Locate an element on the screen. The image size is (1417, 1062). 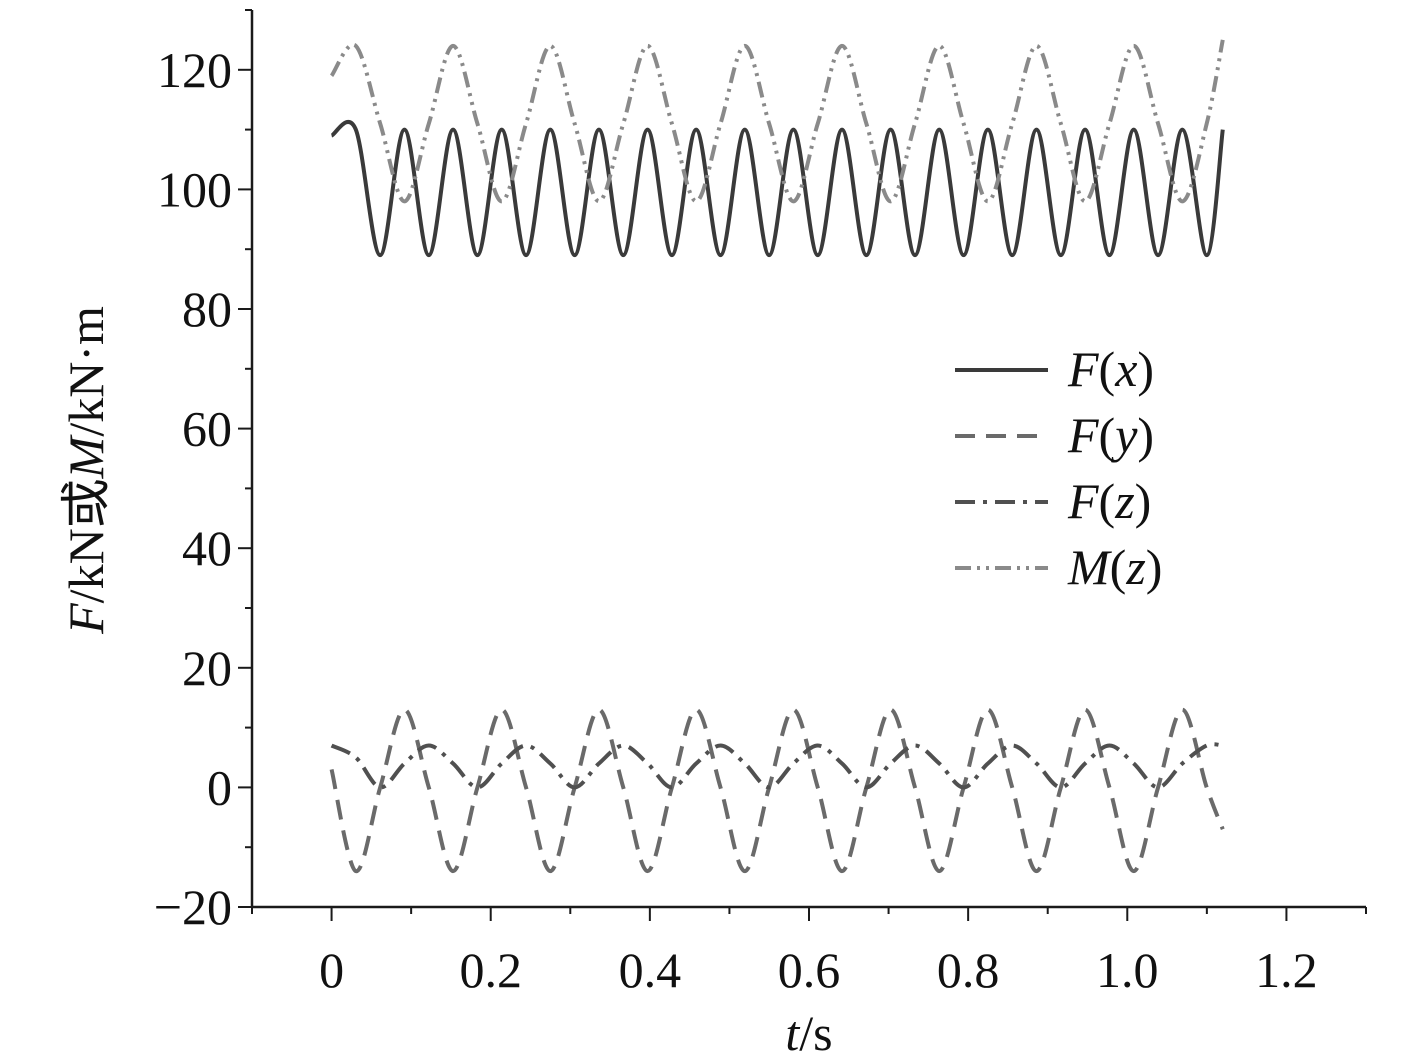
x-tick-label: 0.2 is located at coordinates (490, 970).